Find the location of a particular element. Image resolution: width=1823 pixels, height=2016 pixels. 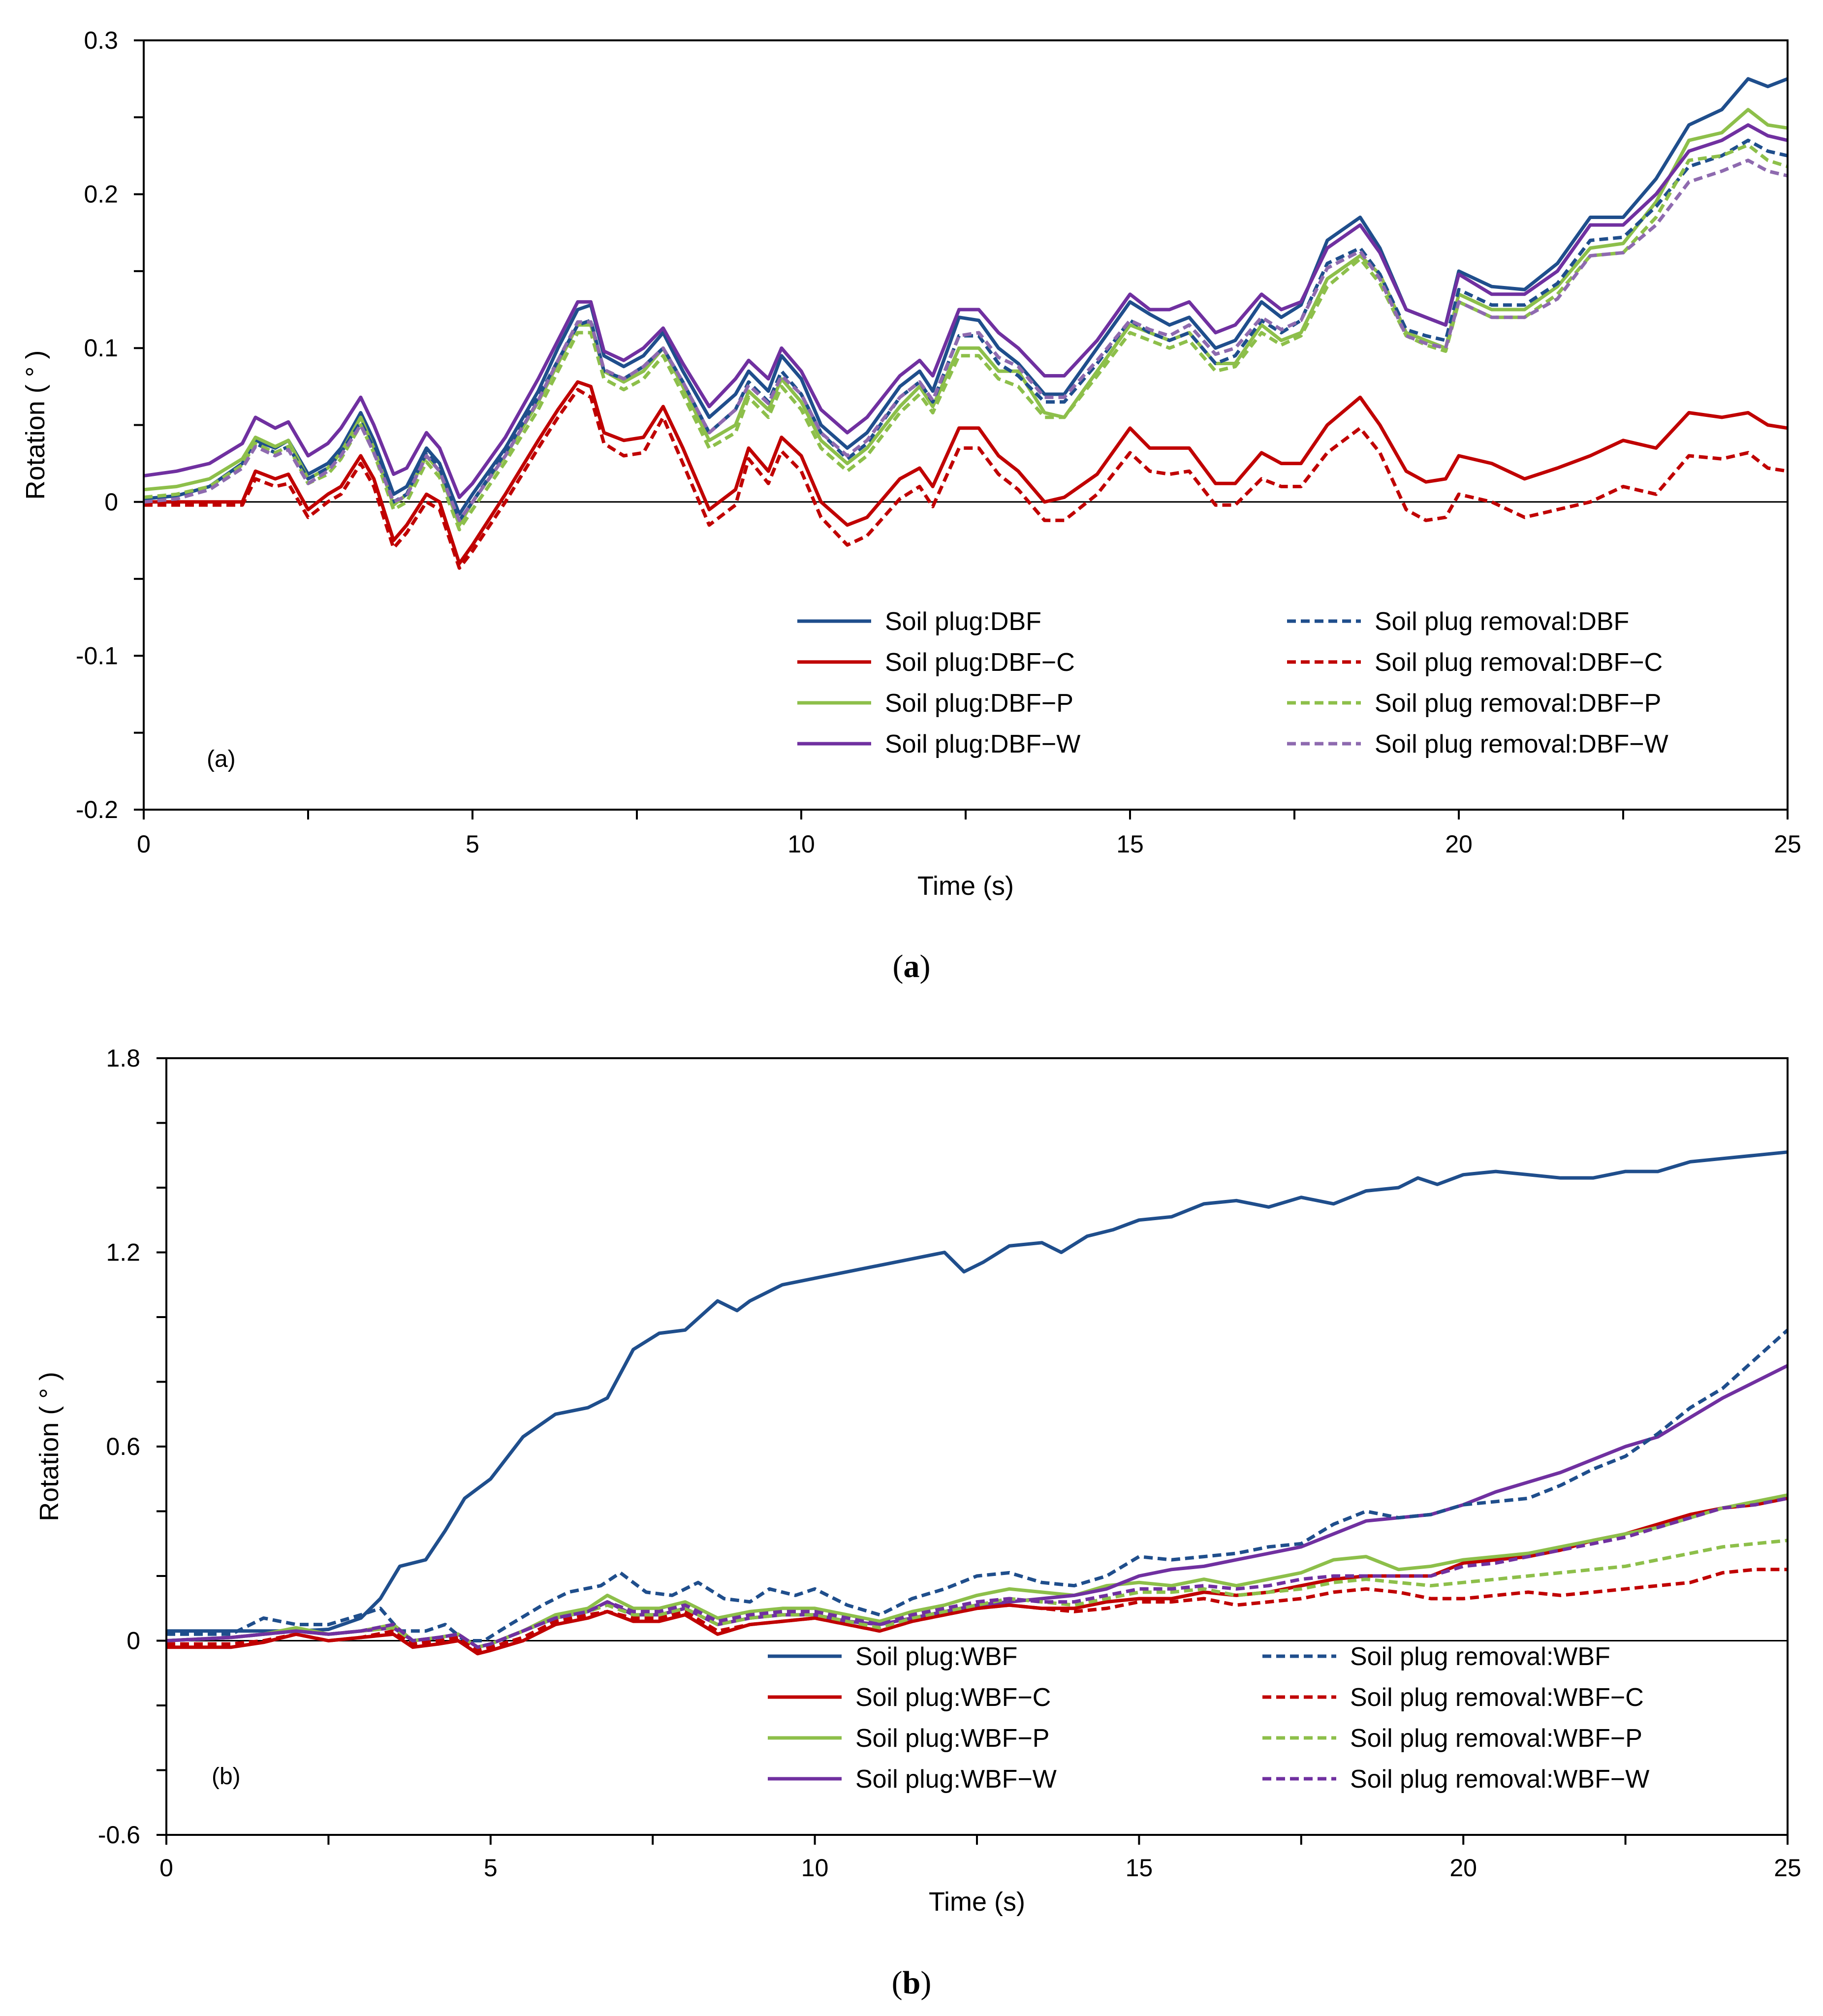

legend-label: Soil plug removal:WBF is located at coordinates (1480, 1656).